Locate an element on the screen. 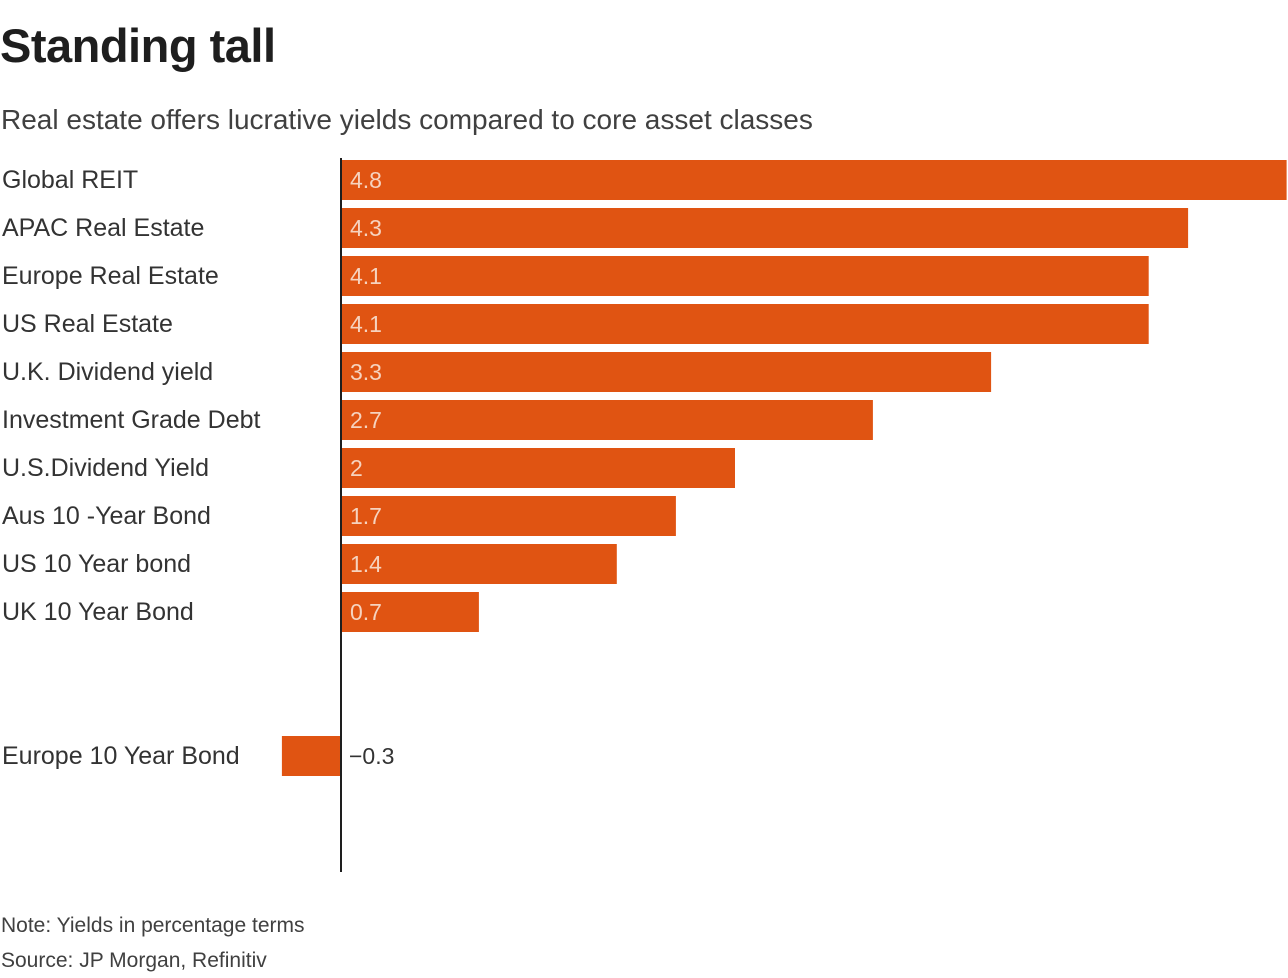 The width and height of the screenshot is (1288, 978). bar-u-k-dividend-yield is located at coordinates (666, 372).